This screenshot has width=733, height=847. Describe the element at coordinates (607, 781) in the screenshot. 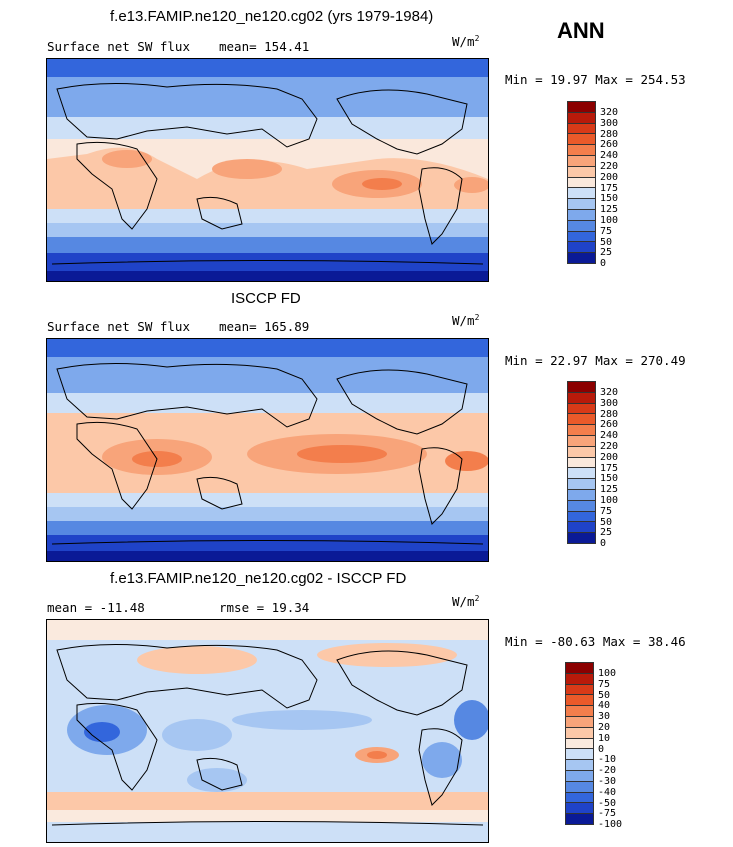

I see `colorbar-tick-label: -30` at that location.